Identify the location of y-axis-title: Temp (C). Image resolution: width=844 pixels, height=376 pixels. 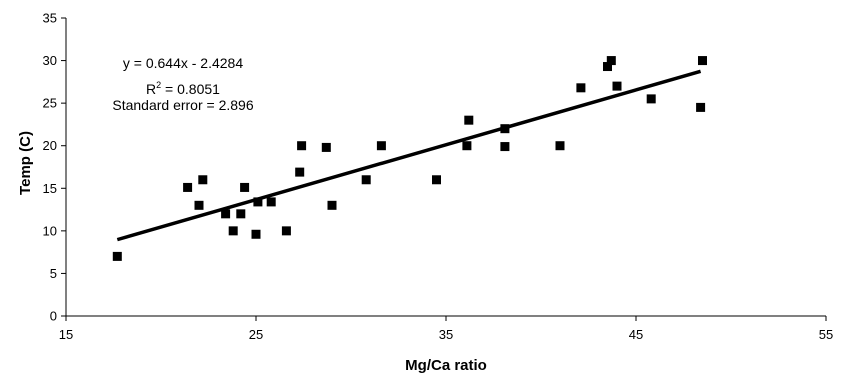
(25, 163).